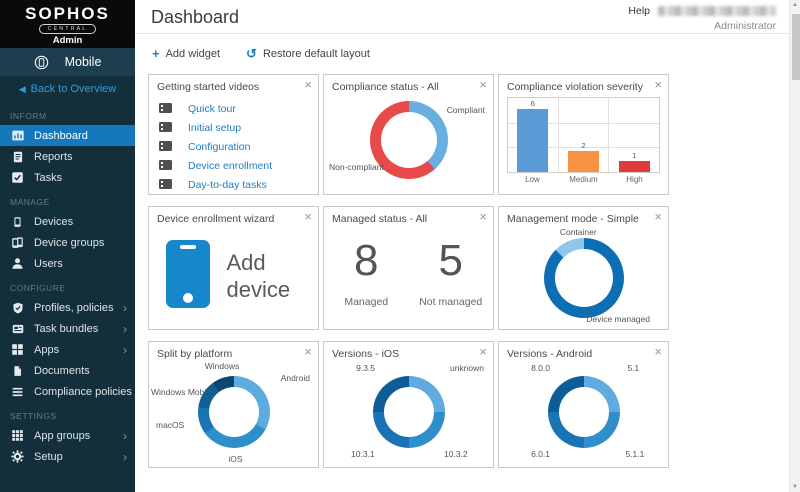 This screenshot has height=492, width=800. What do you see at coordinates (234, 146) in the screenshot?
I see `video-link-configuration: Configuration` at bounding box center [234, 146].